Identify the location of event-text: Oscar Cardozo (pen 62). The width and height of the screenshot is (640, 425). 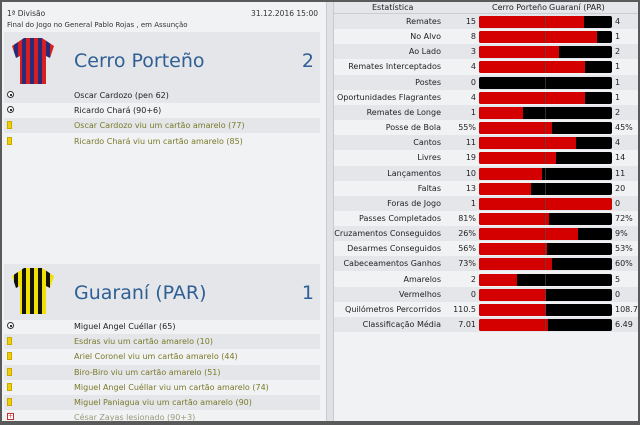
(121, 95).